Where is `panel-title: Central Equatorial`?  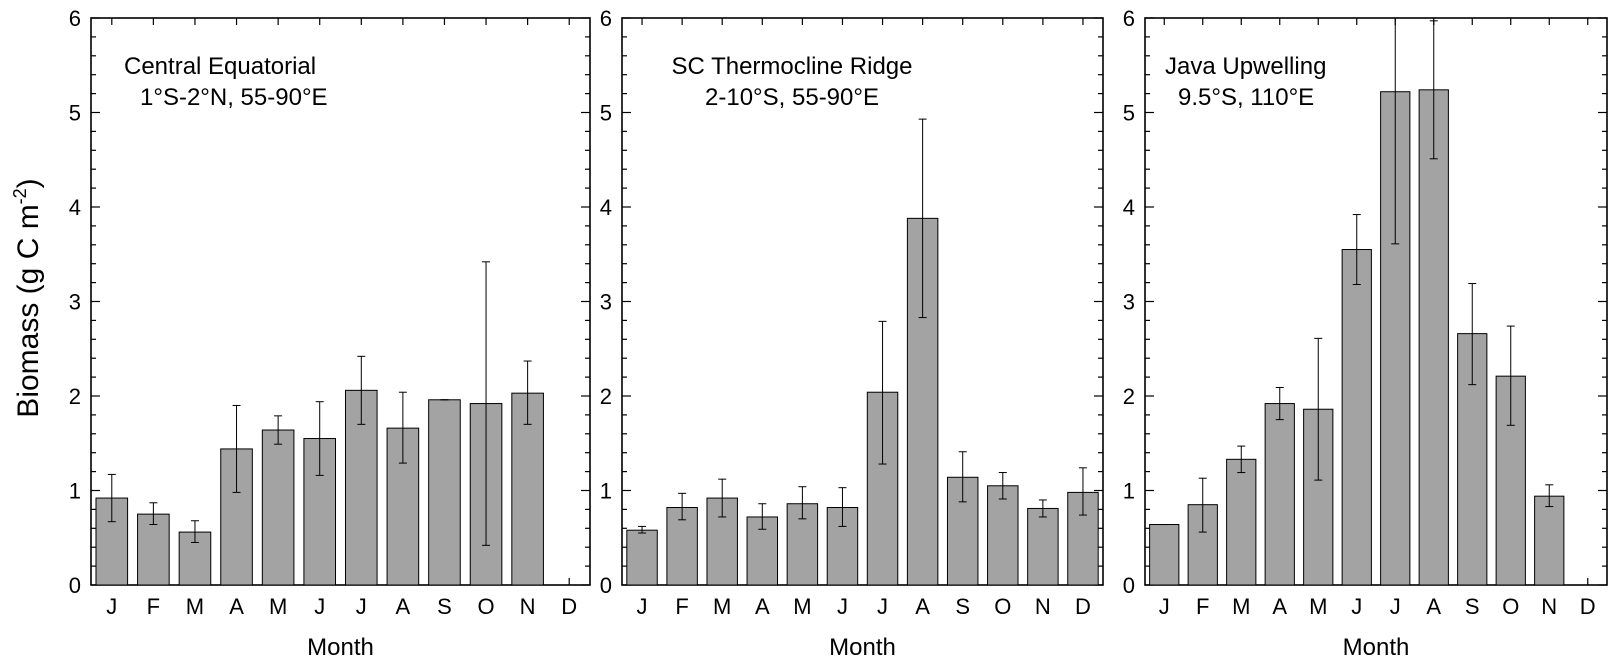 panel-title: Central Equatorial is located at coordinates (220, 66).